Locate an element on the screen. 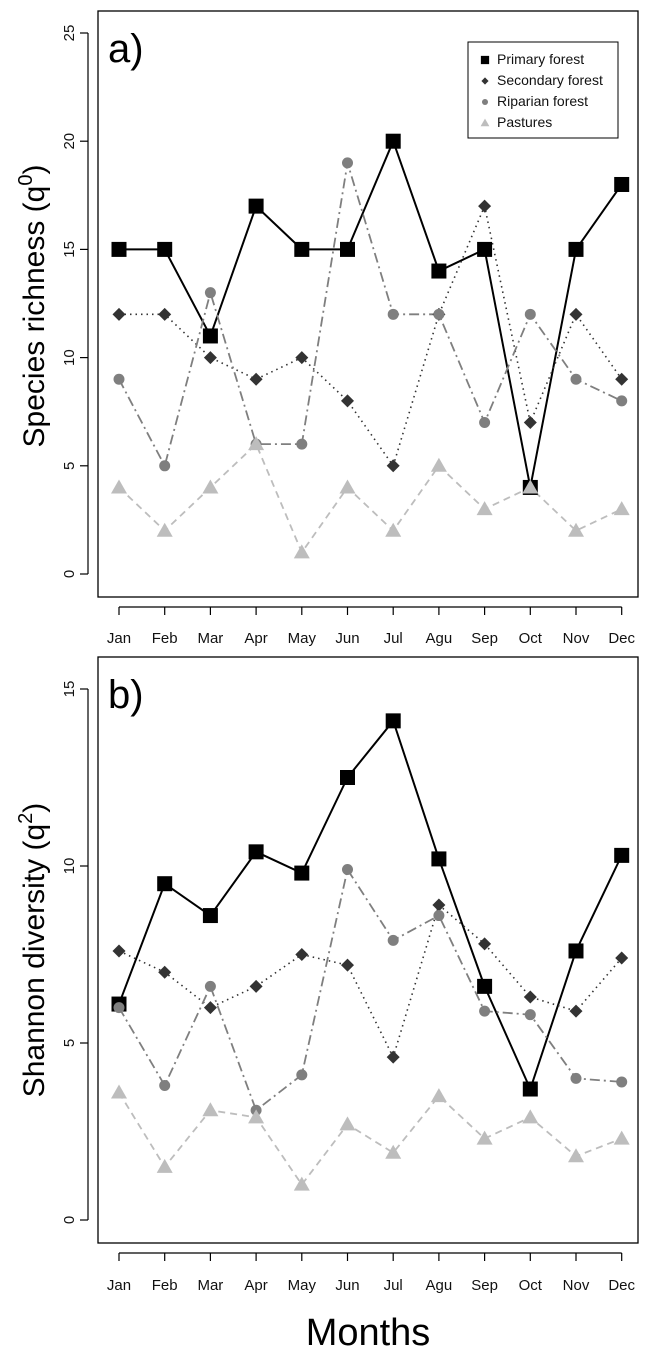 The height and width of the screenshot is (1366, 647). series-line-secondary-forest is located at coordinates (371, 336).